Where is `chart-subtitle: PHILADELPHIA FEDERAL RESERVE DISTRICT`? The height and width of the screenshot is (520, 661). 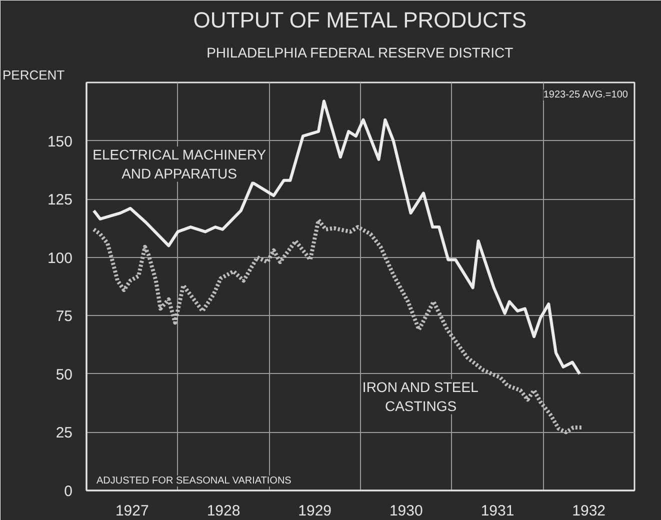
chart-subtitle: PHILADELPHIA FEDERAL RESERVE DISTRICT is located at coordinates (360, 52).